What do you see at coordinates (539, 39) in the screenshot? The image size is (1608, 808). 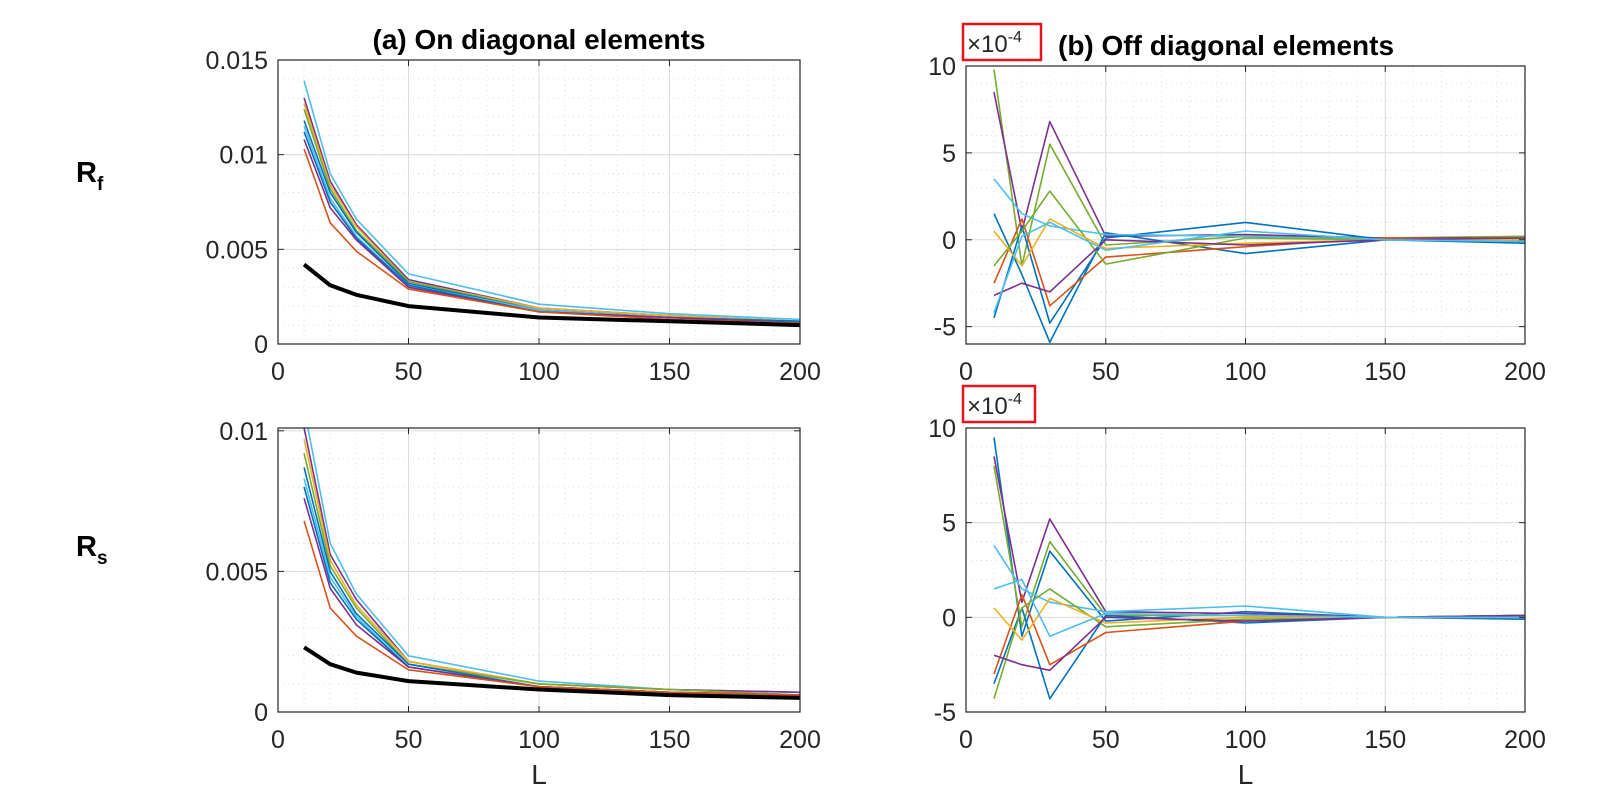 I see `chart-title: (a) On diagonal elements` at bounding box center [539, 39].